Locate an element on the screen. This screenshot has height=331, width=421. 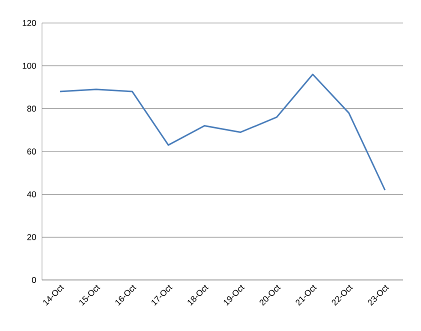
y-tick-label: 20 is located at coordinates (31, 237).